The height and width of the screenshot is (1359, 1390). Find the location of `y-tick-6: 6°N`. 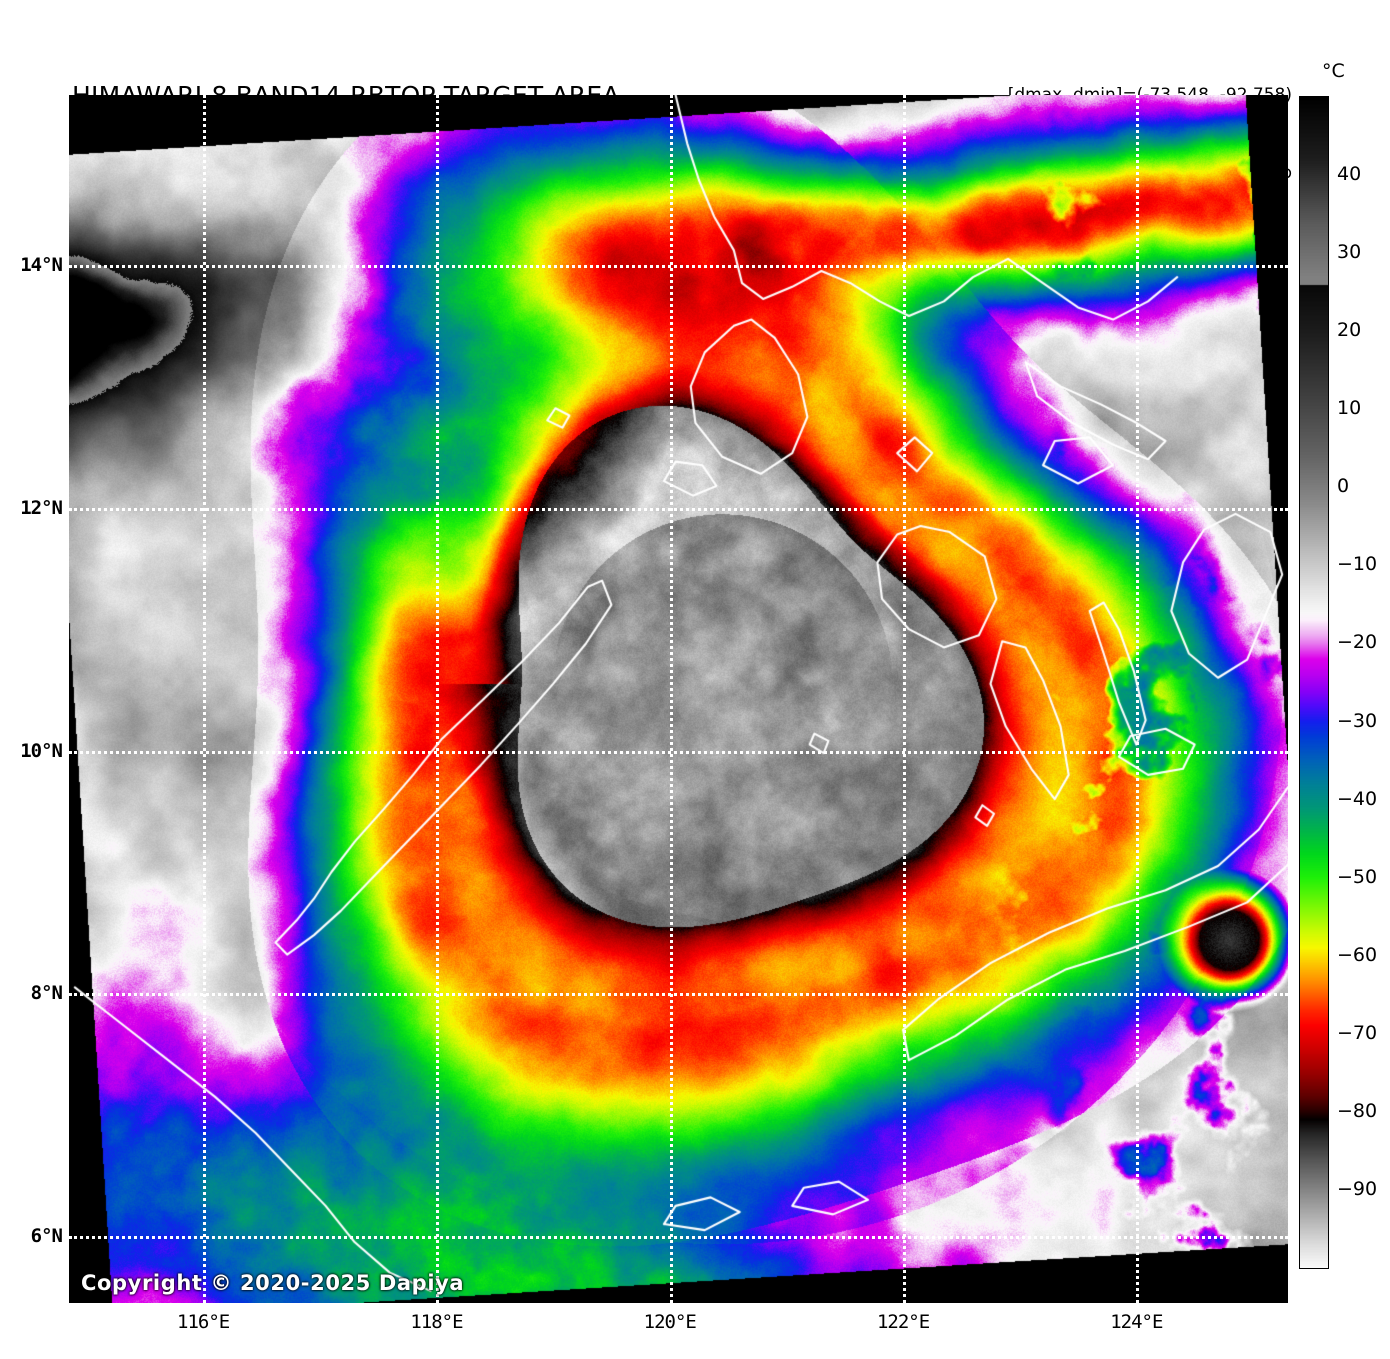

y-tick-6: 6°N is located at coordinates (46, 1236).